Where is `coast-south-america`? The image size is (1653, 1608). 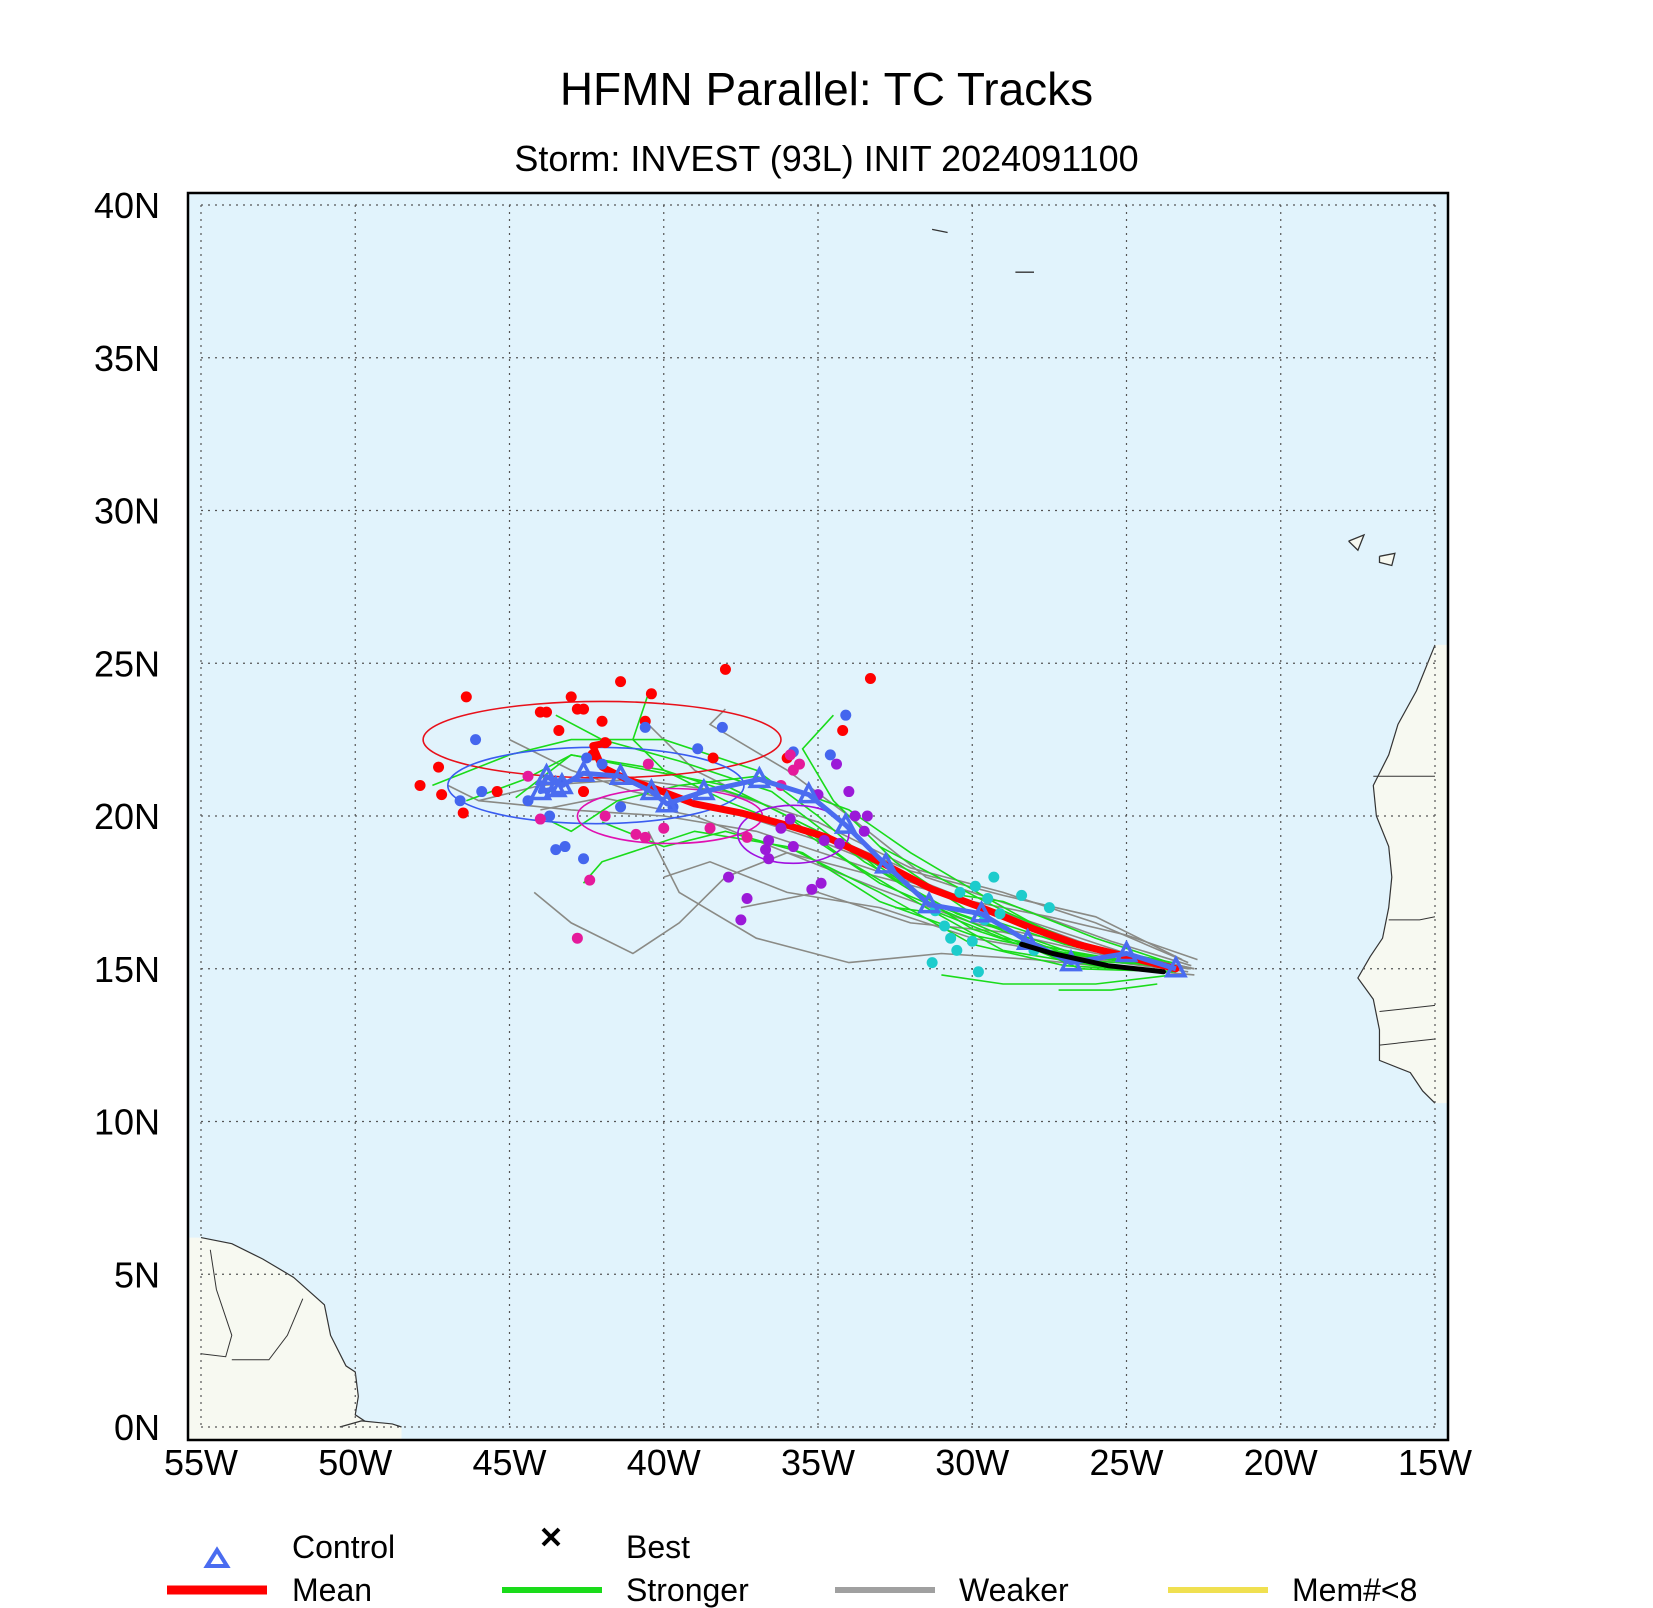
coast-south-america is located at coordinates (287, 1332).